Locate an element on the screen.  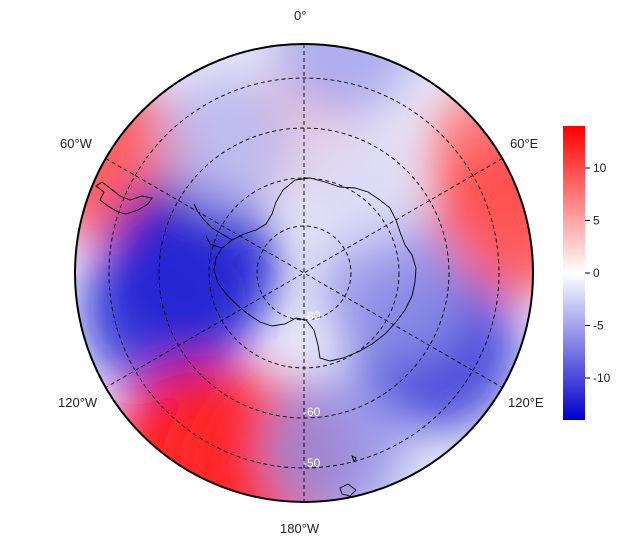
lon-label-180w: 180°W is located at coordinates (300, 528).